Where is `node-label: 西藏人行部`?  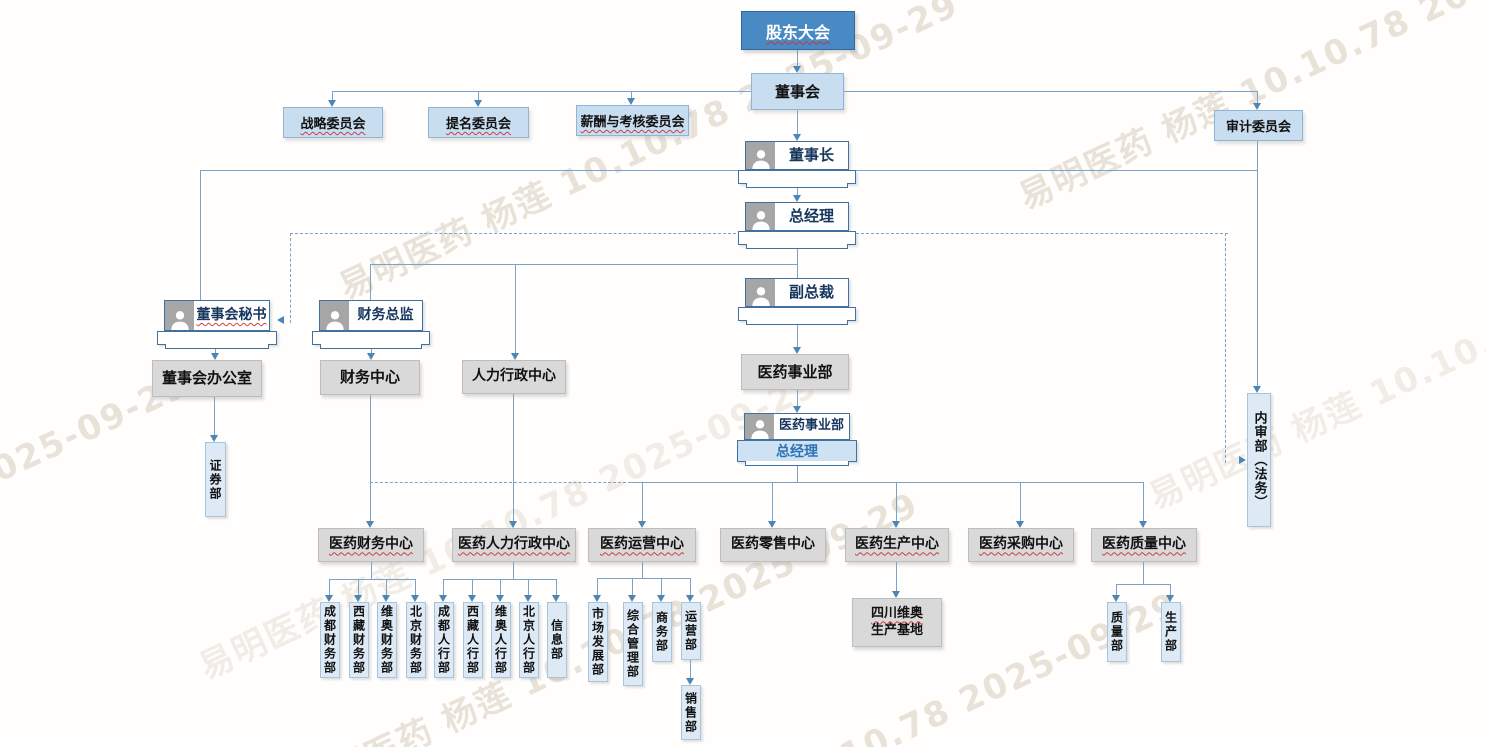
node-label: 西藏人行部 is located at coordinates (472, 640).